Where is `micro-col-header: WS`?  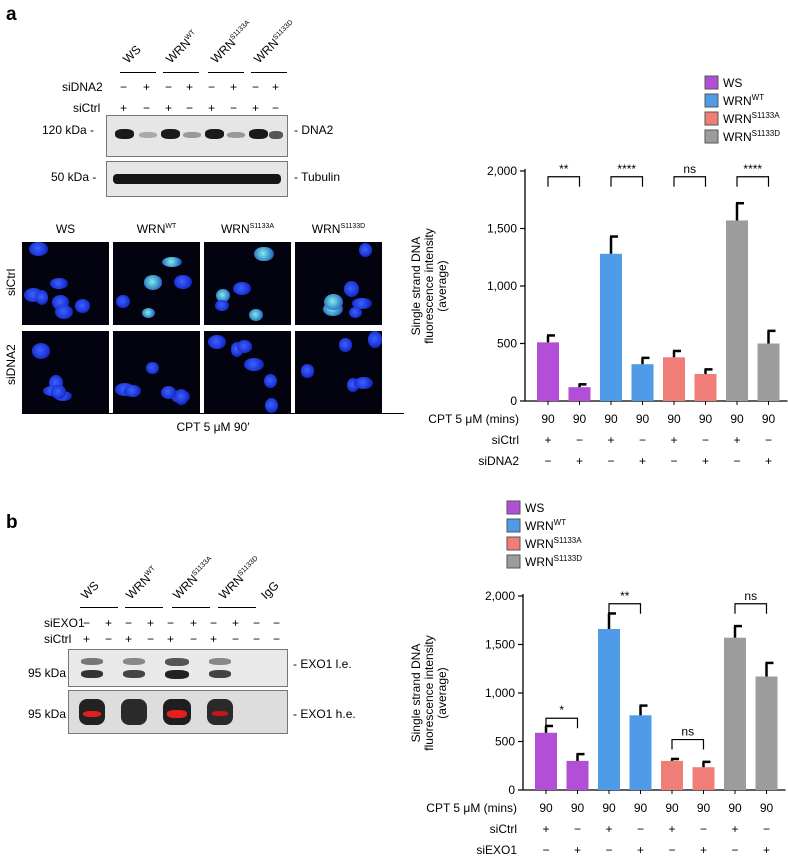 micro-col-header: WS is located at coordinates (65, 229).